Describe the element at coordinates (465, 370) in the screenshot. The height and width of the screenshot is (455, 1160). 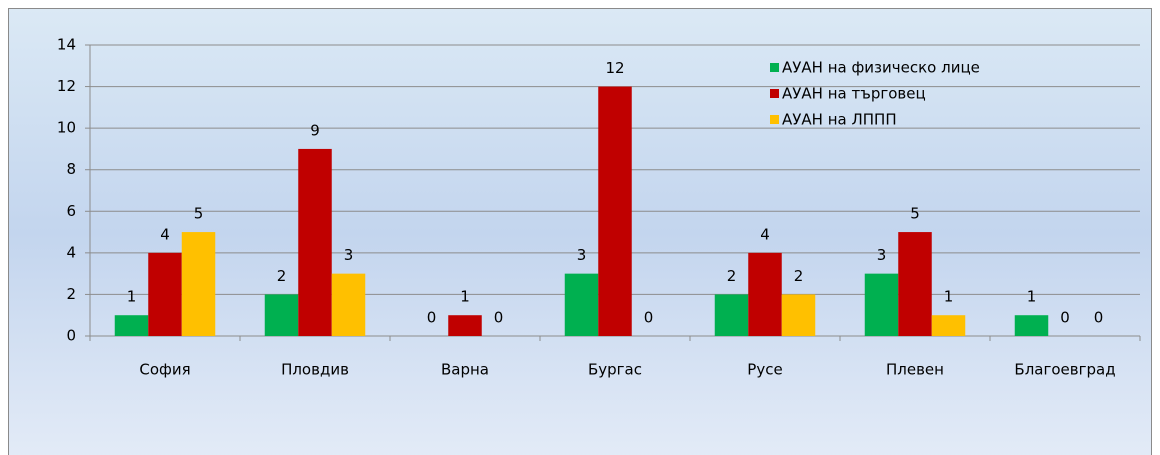
I see `x-tick-label: Варна` at that location.